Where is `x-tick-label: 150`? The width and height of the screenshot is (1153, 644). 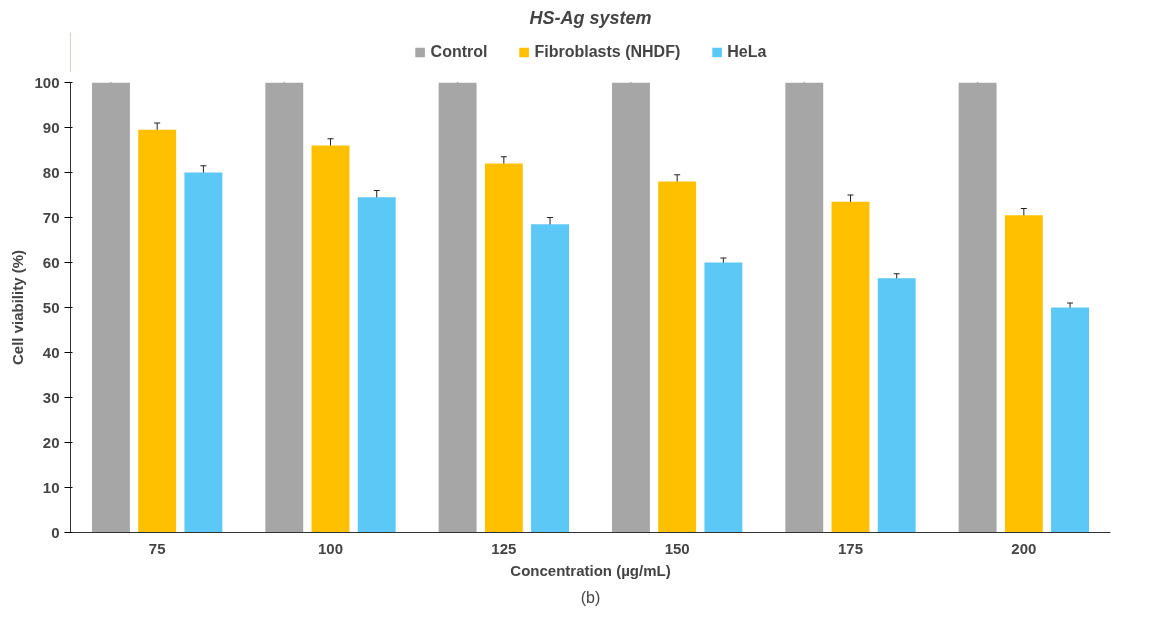 x-tick-label: 150 is located at coordinates (677, 548).